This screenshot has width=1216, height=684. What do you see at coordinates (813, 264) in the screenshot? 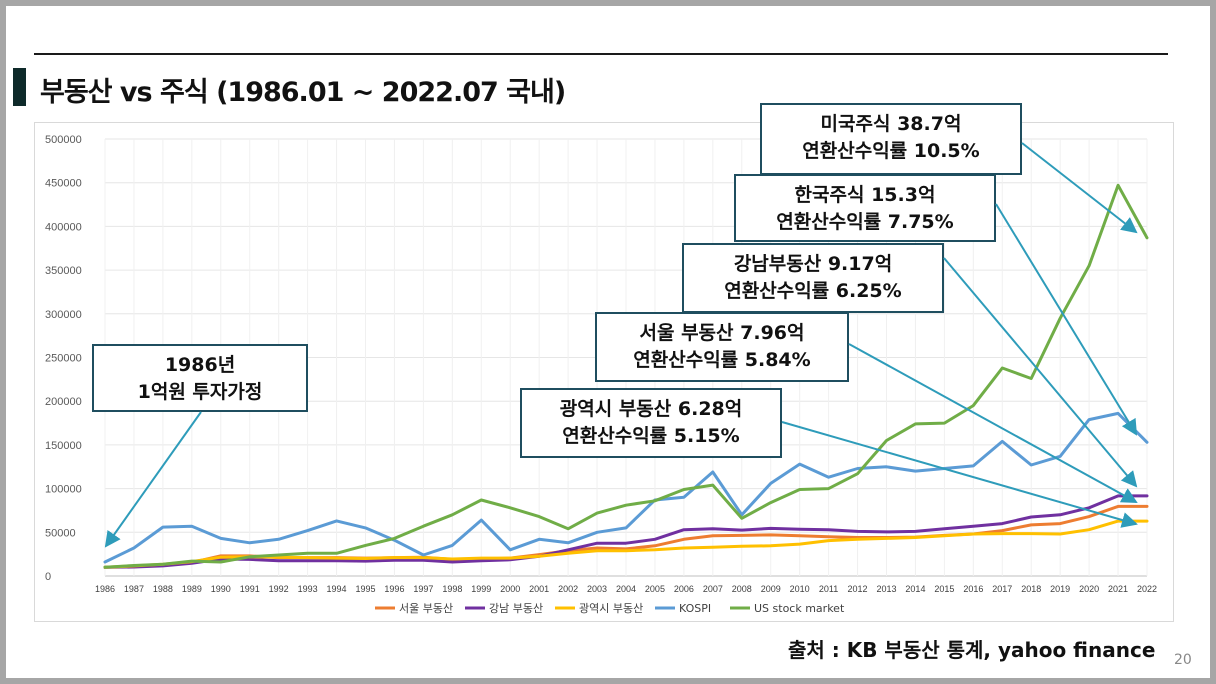
I see `callout-gangnam-line1: 강남부동산 9.17억` at bounding box center [813, 264].